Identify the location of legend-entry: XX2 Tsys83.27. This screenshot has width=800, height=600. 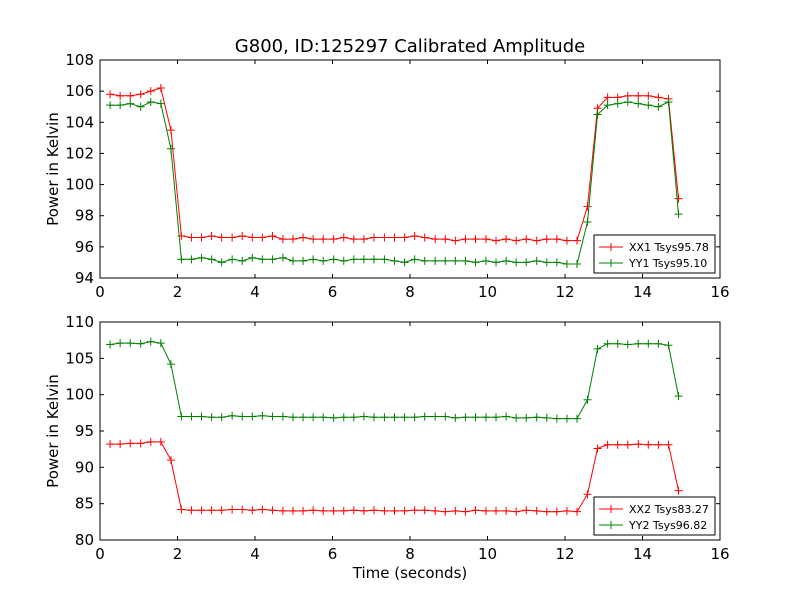
(669, 509).